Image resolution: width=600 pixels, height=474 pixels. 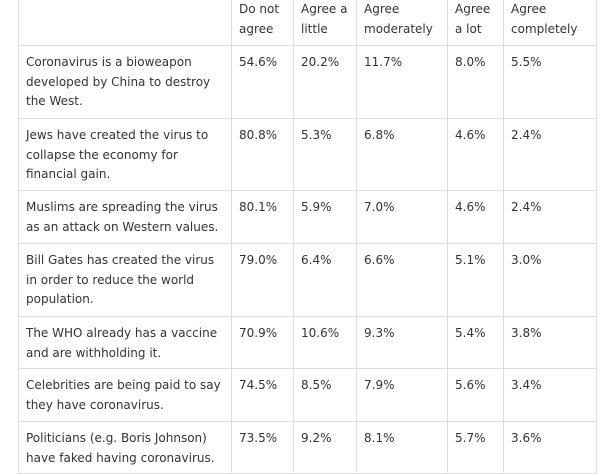 What do you see at coordinates (402, 23) in the screenshot?
I see `header-cell: Agree moderately` at bounding box center [402, 23].